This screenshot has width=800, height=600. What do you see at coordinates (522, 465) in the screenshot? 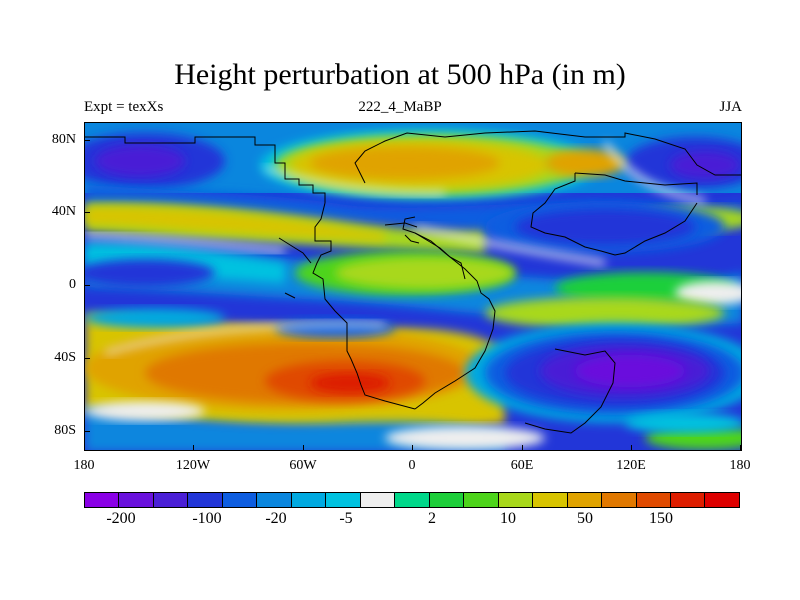
I see `x-tick-label: 60E` at bounding box center [522, 465].